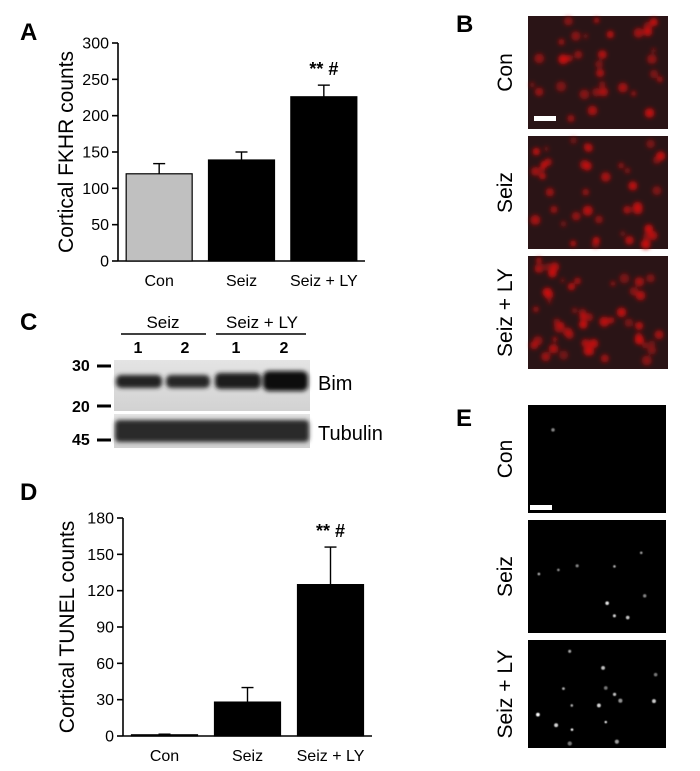  I want to click on category-label: Seiz + LY, so click(324, 281).